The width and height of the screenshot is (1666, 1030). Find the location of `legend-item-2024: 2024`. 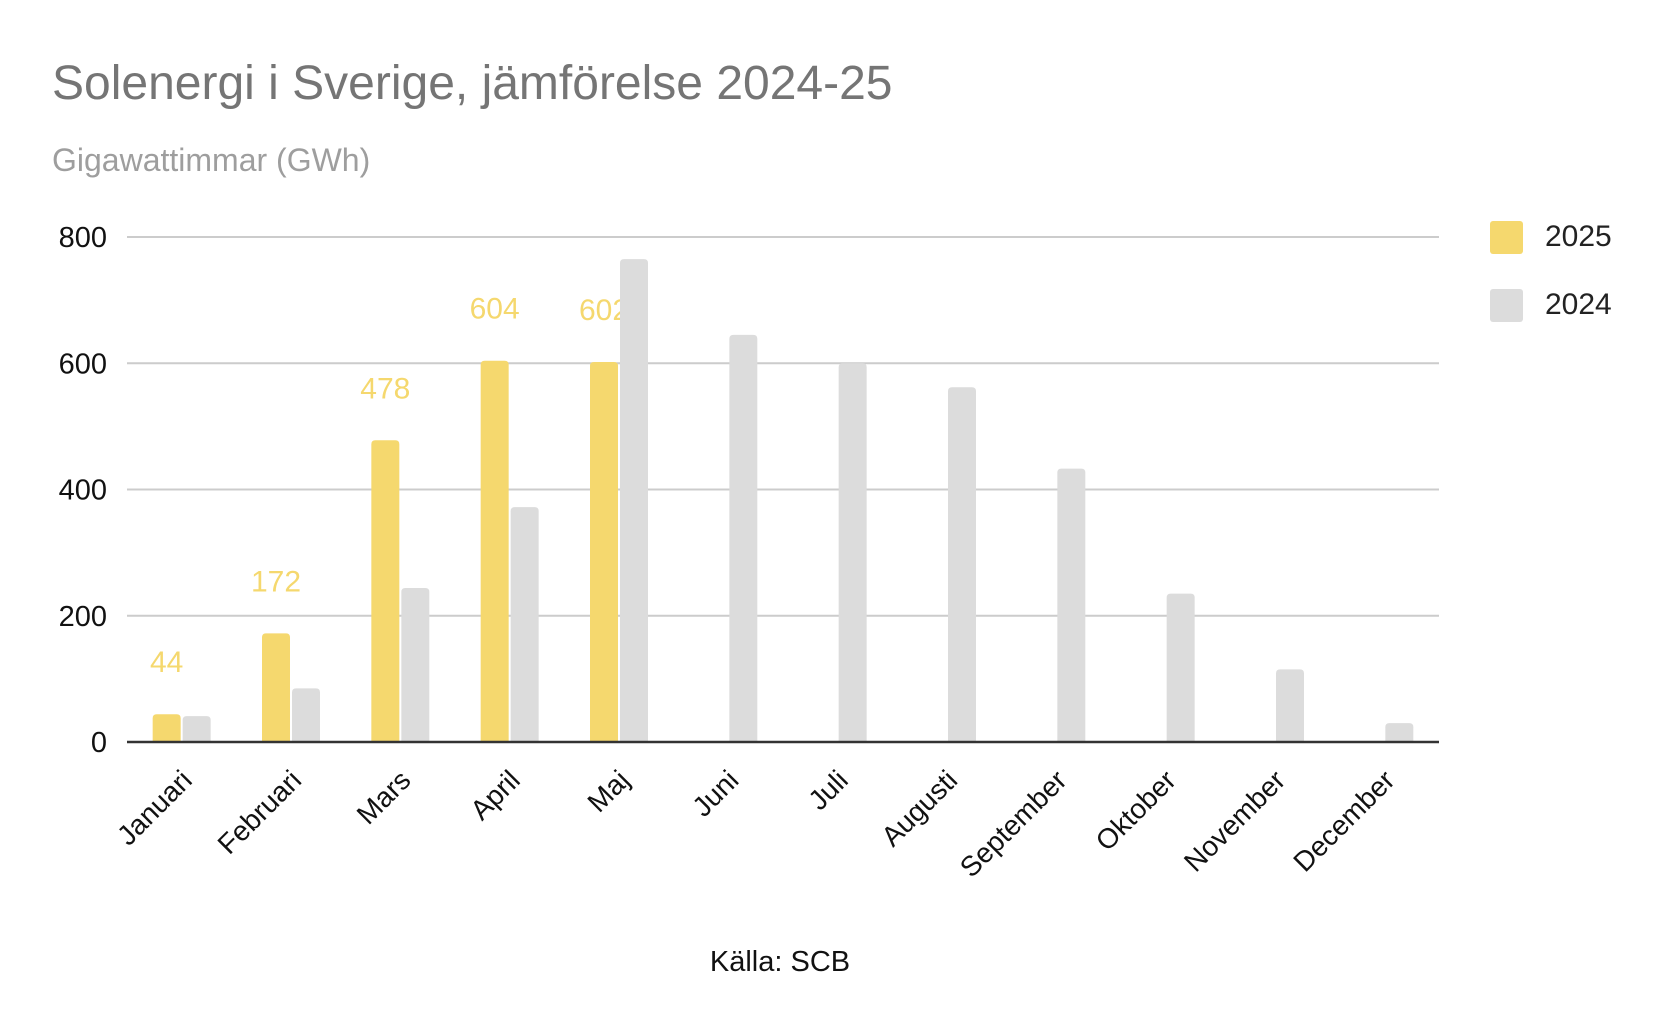

legend-item-2024: 2024 is located at coordinates (1551, 305).